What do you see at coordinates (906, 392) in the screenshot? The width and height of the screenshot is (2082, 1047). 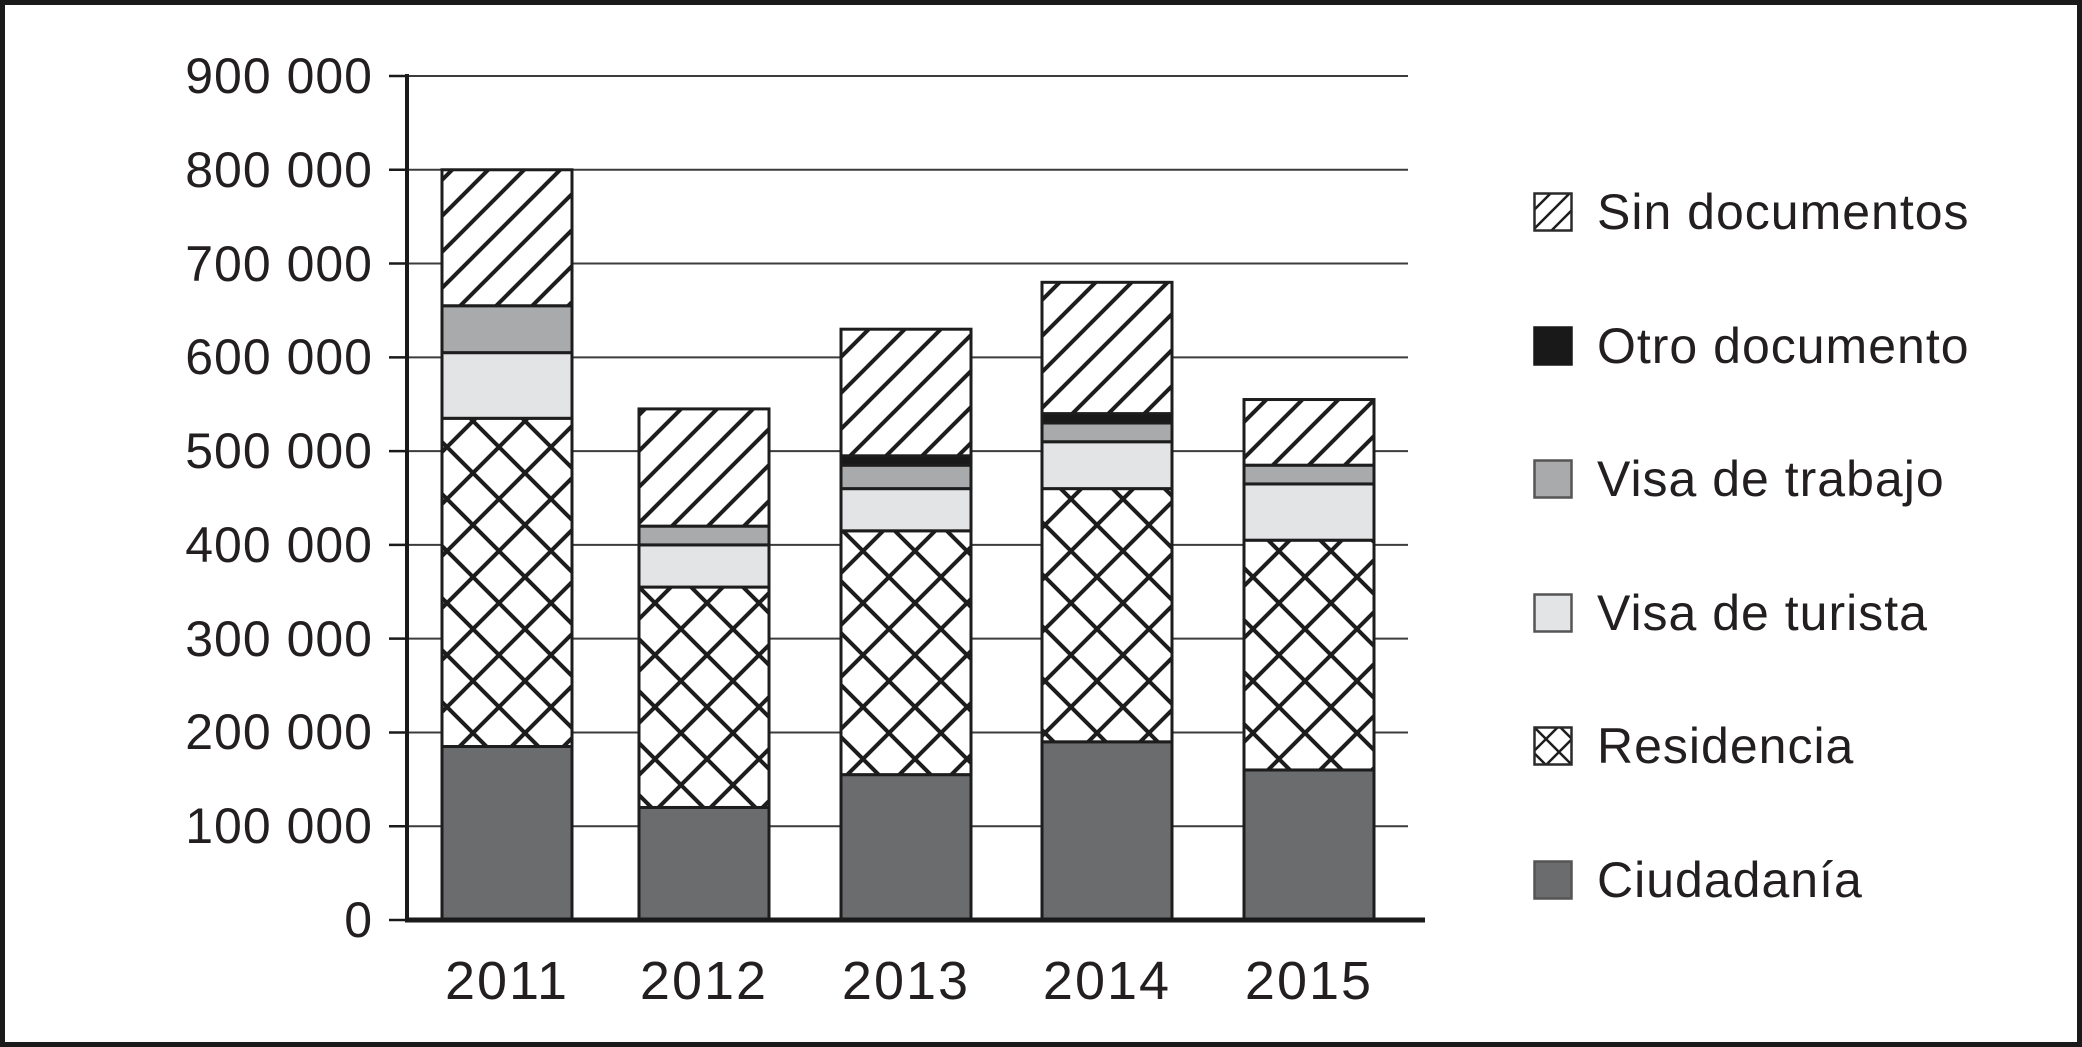 I see `segment-2013-sin-documentos` at bounding box center [906, 392].